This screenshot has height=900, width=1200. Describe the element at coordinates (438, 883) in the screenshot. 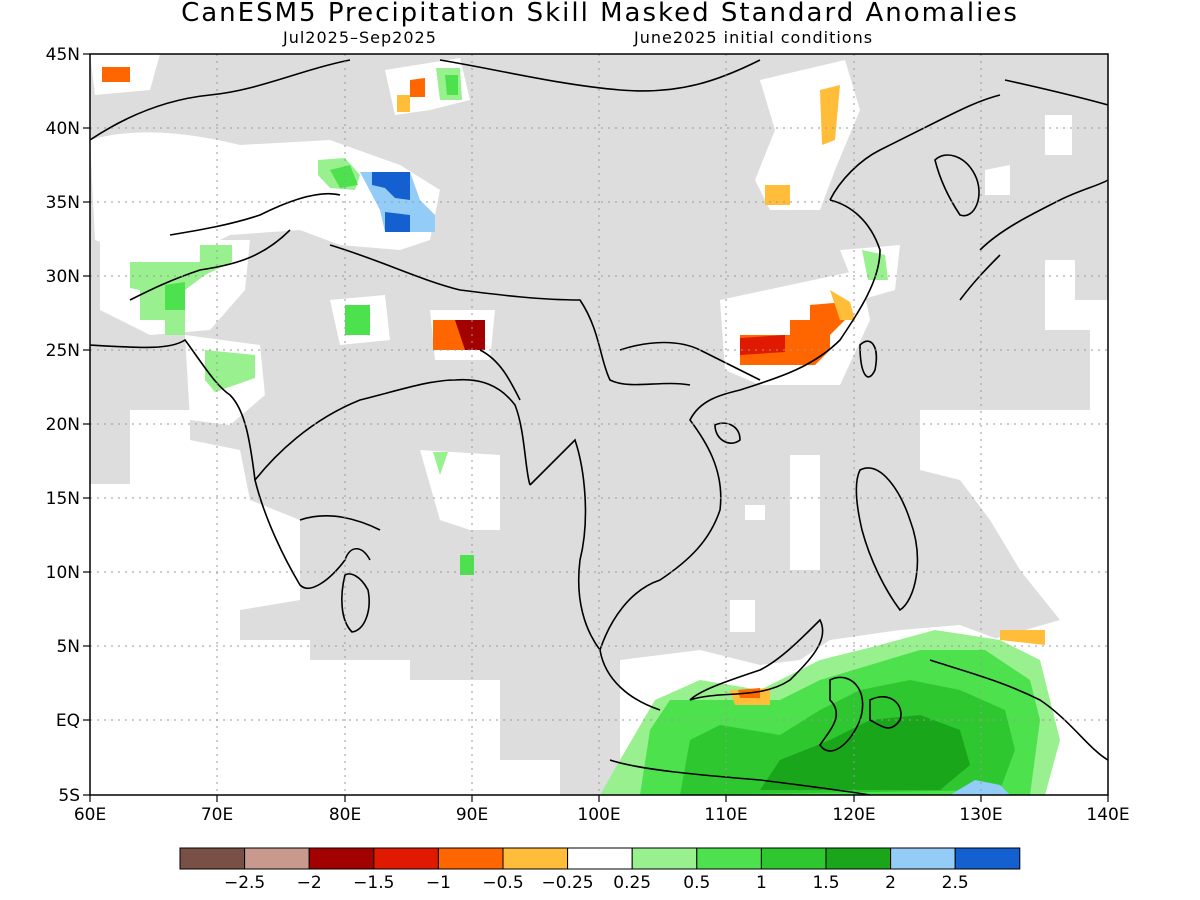

I see `colorbar-label: −1` at that location.